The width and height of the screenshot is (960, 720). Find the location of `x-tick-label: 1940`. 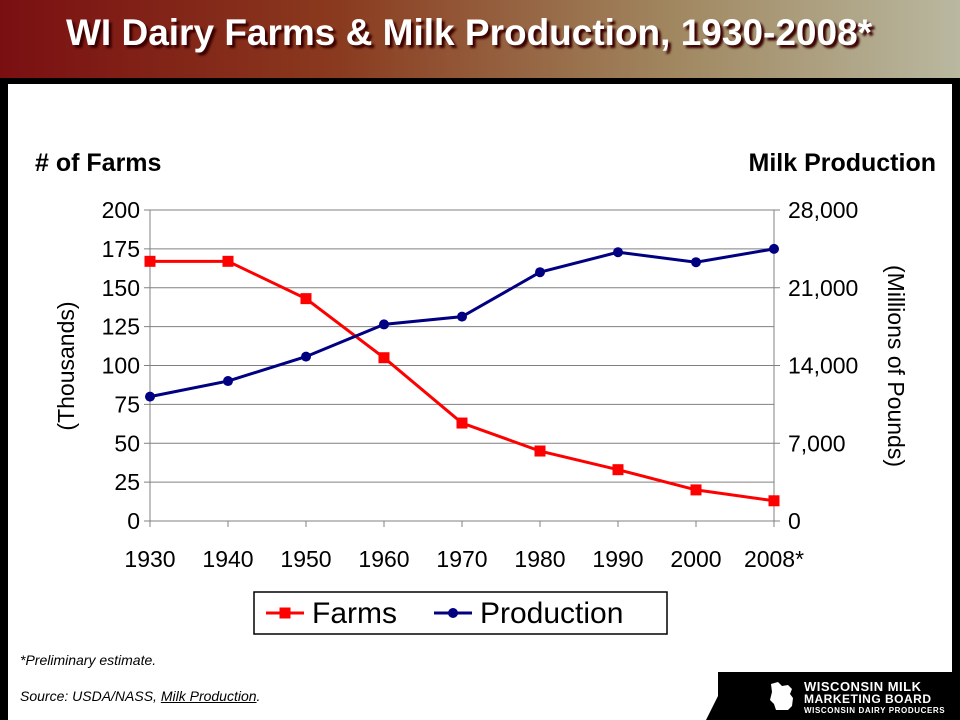

x-tick-label: 1940 is located at coordinates (227, 559).